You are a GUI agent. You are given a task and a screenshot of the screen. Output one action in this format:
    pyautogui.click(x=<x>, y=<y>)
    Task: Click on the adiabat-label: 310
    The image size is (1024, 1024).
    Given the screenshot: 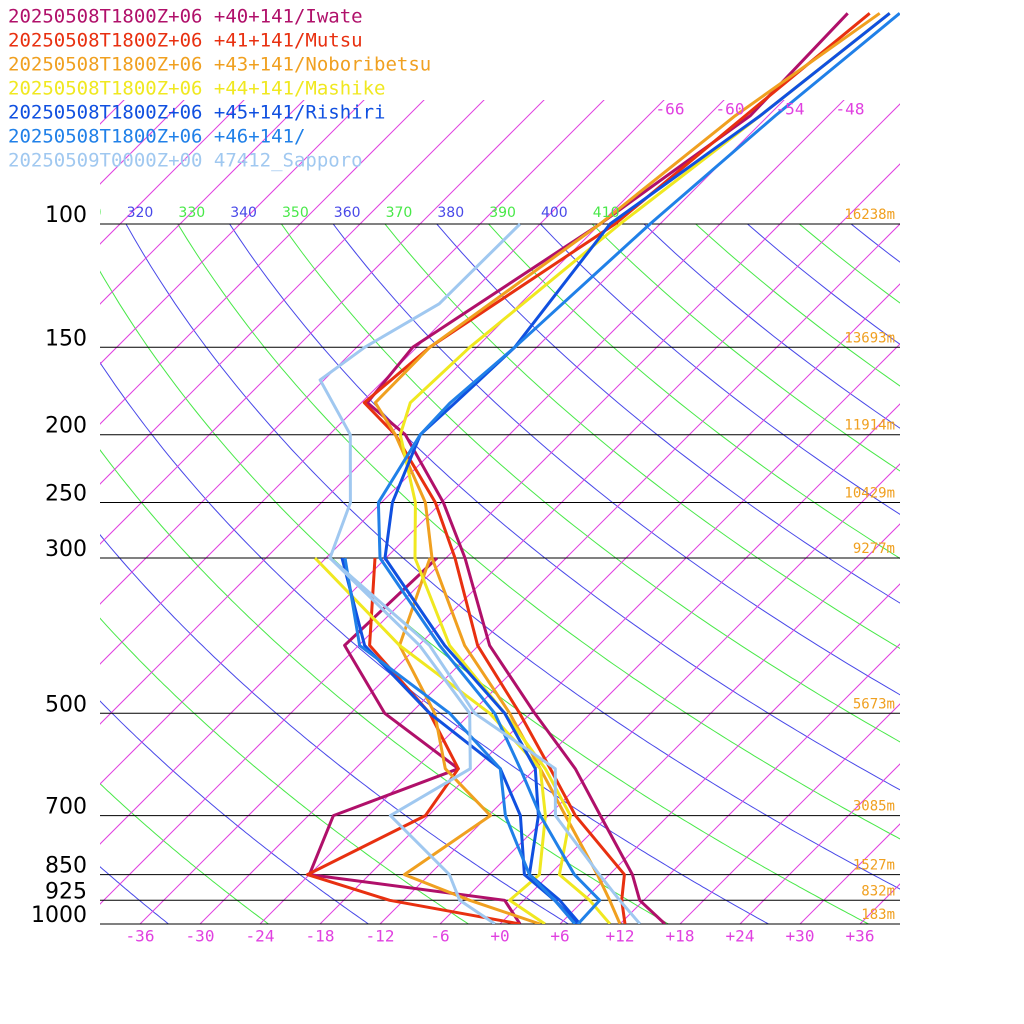 What is the action you would take?
    pyautogui.click(x=88, y=213)
    